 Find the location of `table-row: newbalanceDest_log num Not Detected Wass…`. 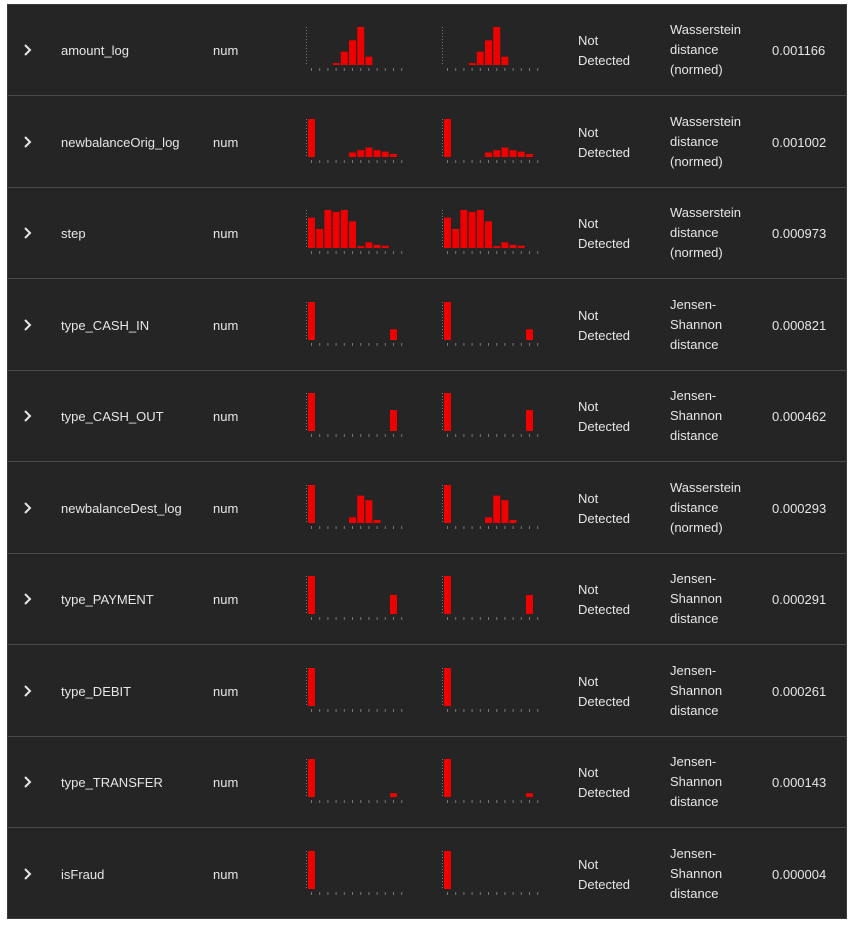

table-row: newbalanceDest_log num Not Detected Wass… is located at coordinates (427, 508).